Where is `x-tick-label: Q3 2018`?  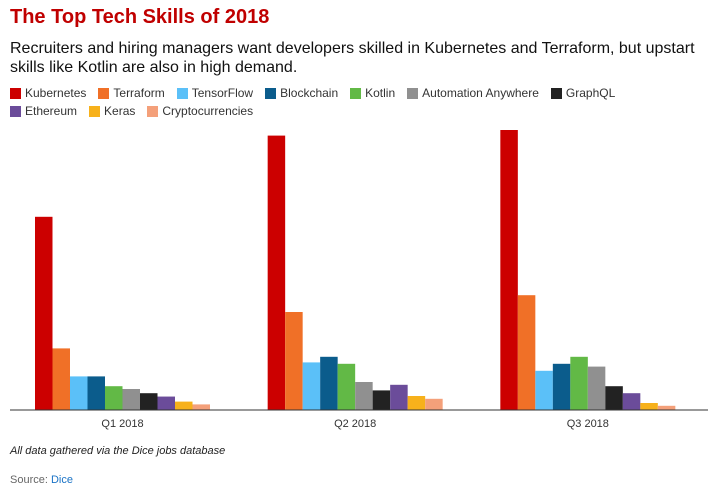
x-tick-label: Q3 2018 is located at coordinates (588, 424).